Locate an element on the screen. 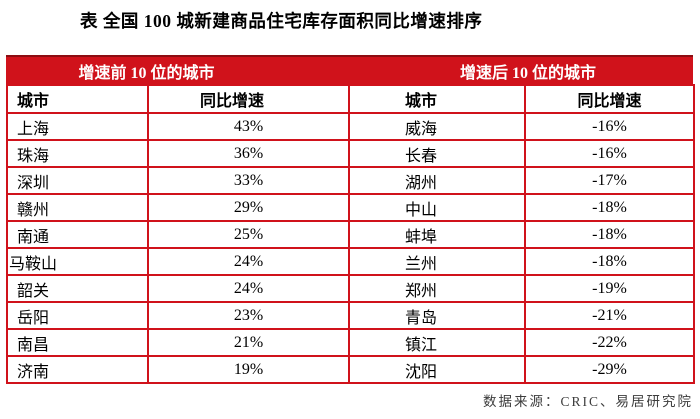  col-header-city-right: 城市 is located at coordinates (437, 99).